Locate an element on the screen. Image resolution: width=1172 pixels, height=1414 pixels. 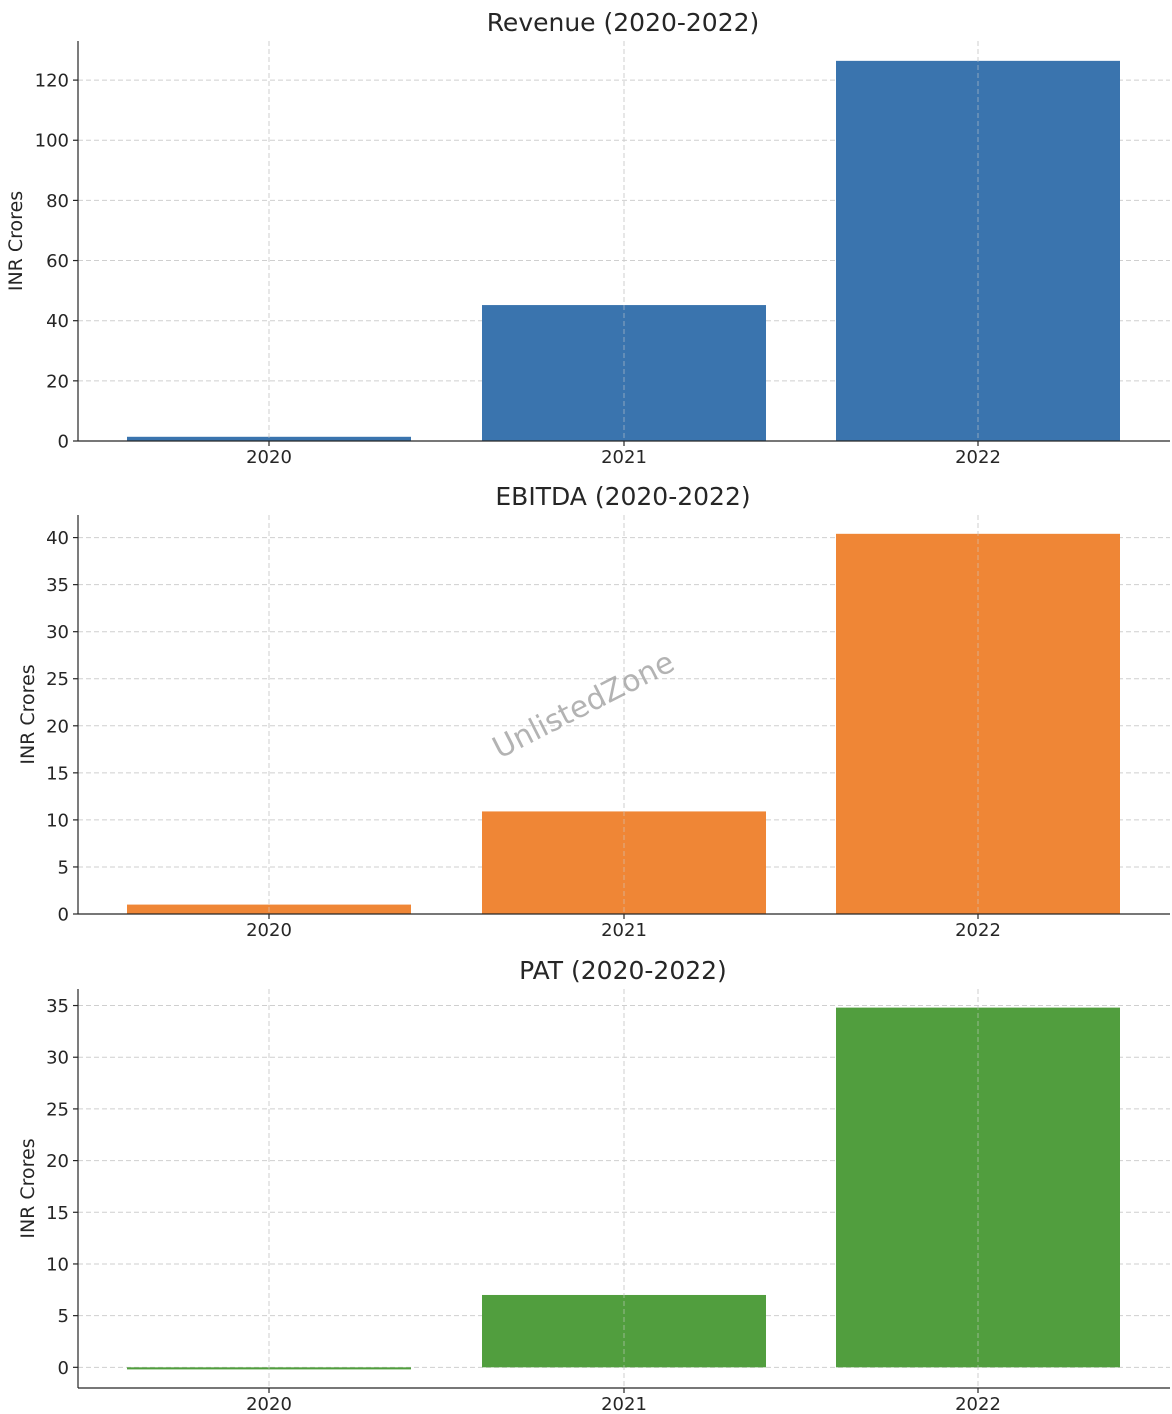
bar-2021 is located at coordinates (624, 1331).